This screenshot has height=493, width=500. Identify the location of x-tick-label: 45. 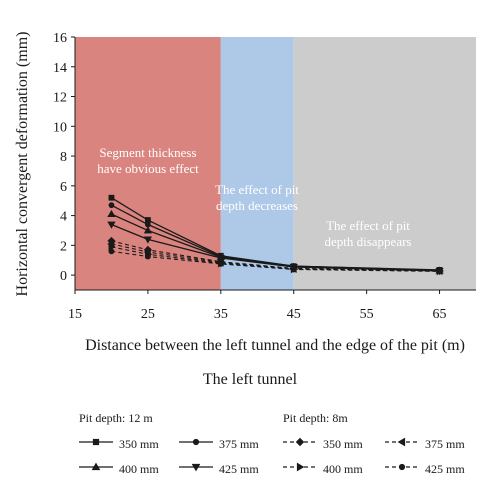
(294, 314).